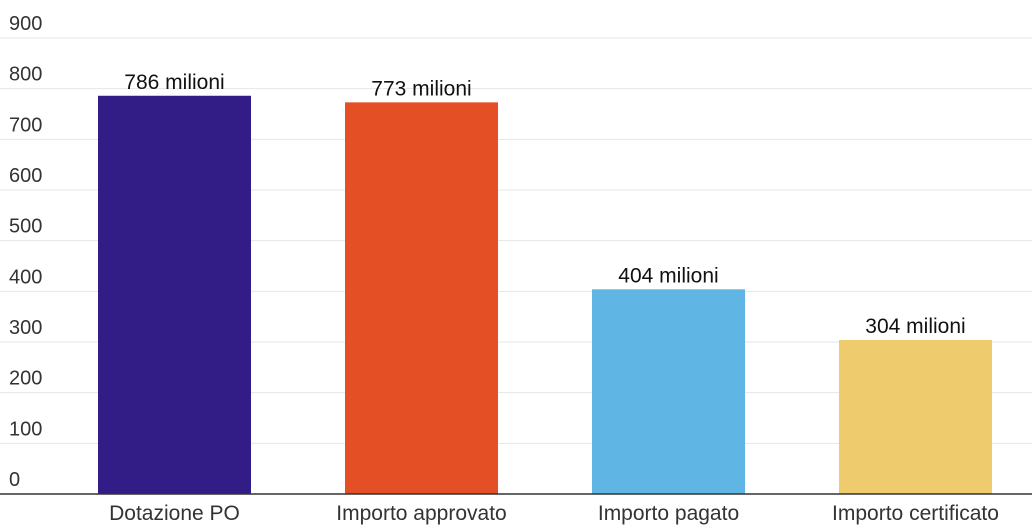 The height and width of the screenshot is (526, 1032). Describe the element at coordinates (25, 24) in the screenshot. I see `y-tick-label: 900` at that location.